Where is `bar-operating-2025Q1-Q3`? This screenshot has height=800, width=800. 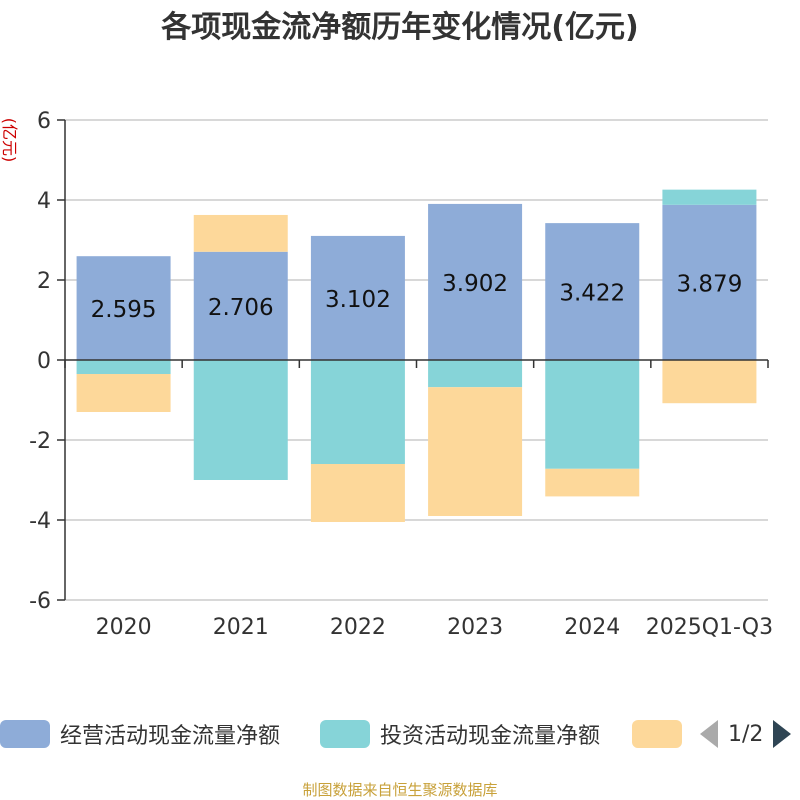 bar-operating-2025Q1-Q3 is located at coordinates (709, 282).